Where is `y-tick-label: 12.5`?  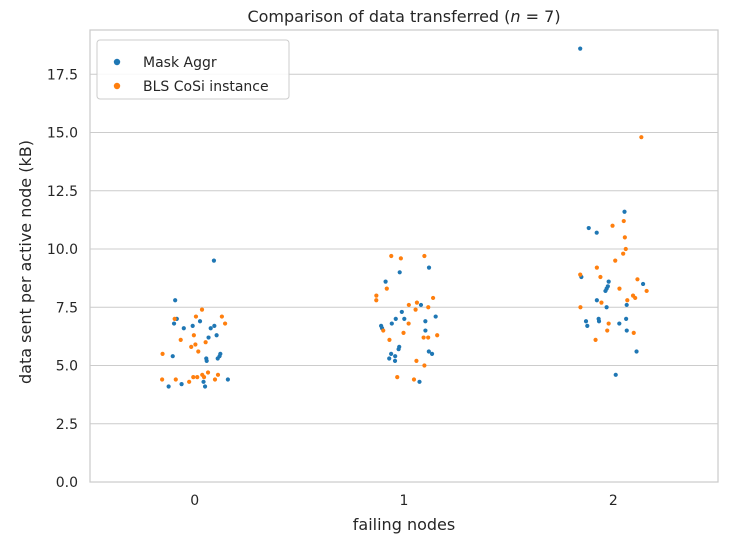 y-tick-label: 12.5 is located at coordinates (62, 192).